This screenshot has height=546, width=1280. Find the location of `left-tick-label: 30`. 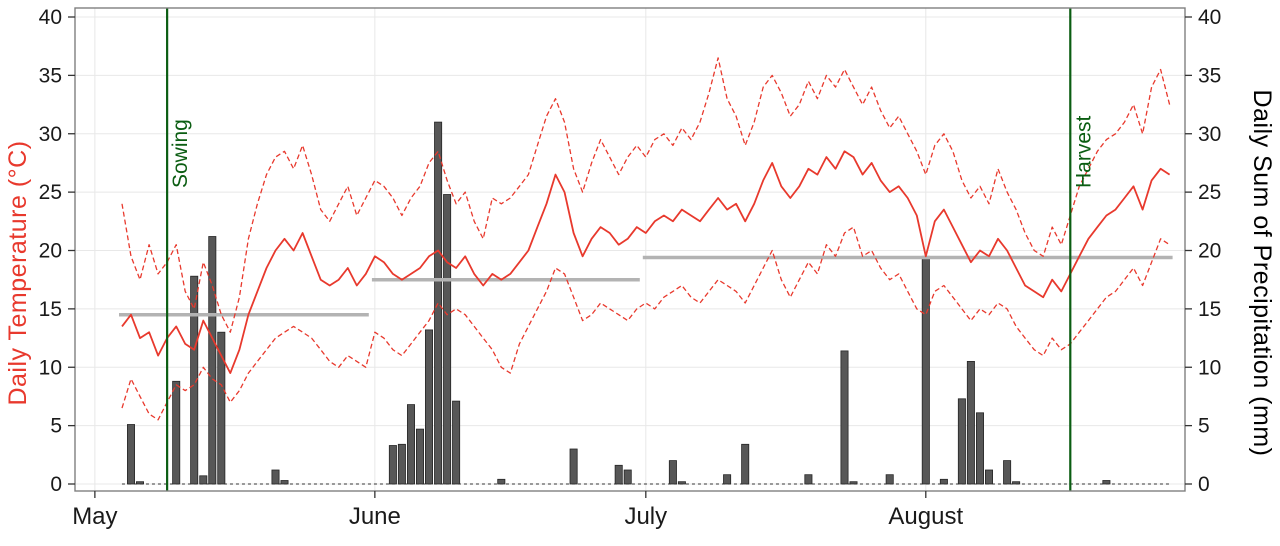

left-tick-label: 30 is located at coordinates (50, 134).